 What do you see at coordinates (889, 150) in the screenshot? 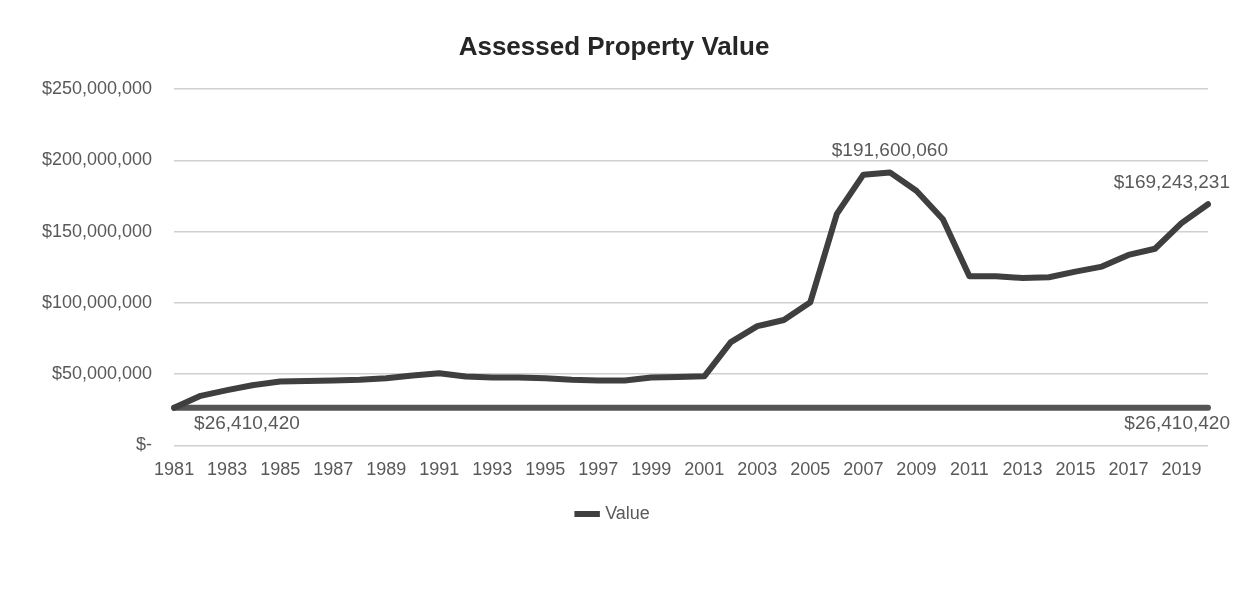
I see `data-label: $191,600,060` at bounding box center [889, 150].